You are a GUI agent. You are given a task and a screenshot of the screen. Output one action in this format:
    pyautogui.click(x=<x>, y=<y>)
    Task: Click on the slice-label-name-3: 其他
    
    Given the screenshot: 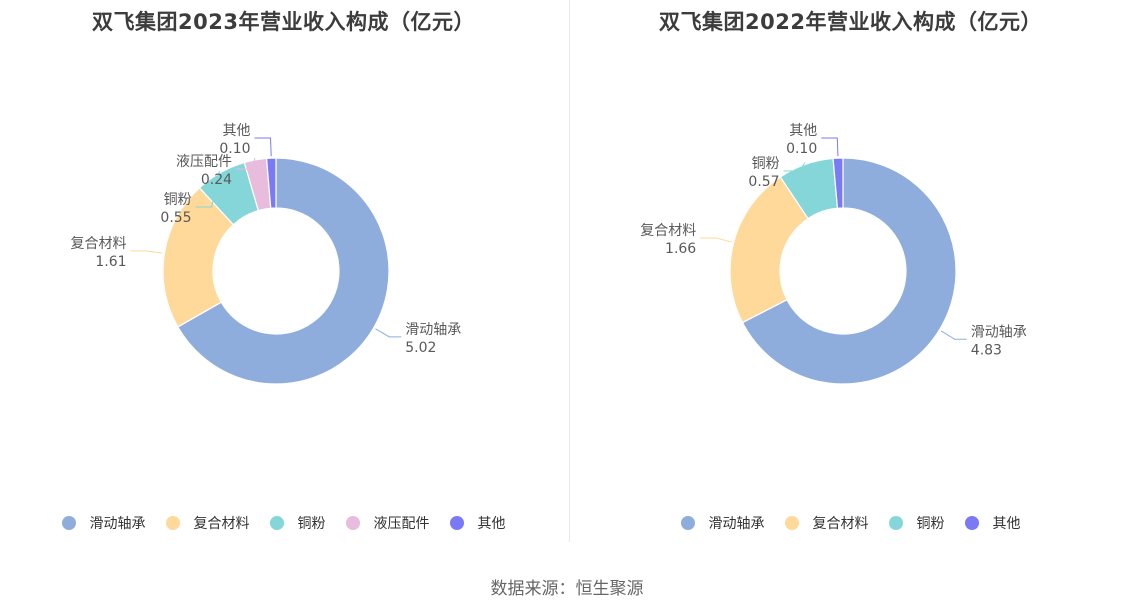 What is the action you would take?
    pyautogui.click(x=803, y=131)
    